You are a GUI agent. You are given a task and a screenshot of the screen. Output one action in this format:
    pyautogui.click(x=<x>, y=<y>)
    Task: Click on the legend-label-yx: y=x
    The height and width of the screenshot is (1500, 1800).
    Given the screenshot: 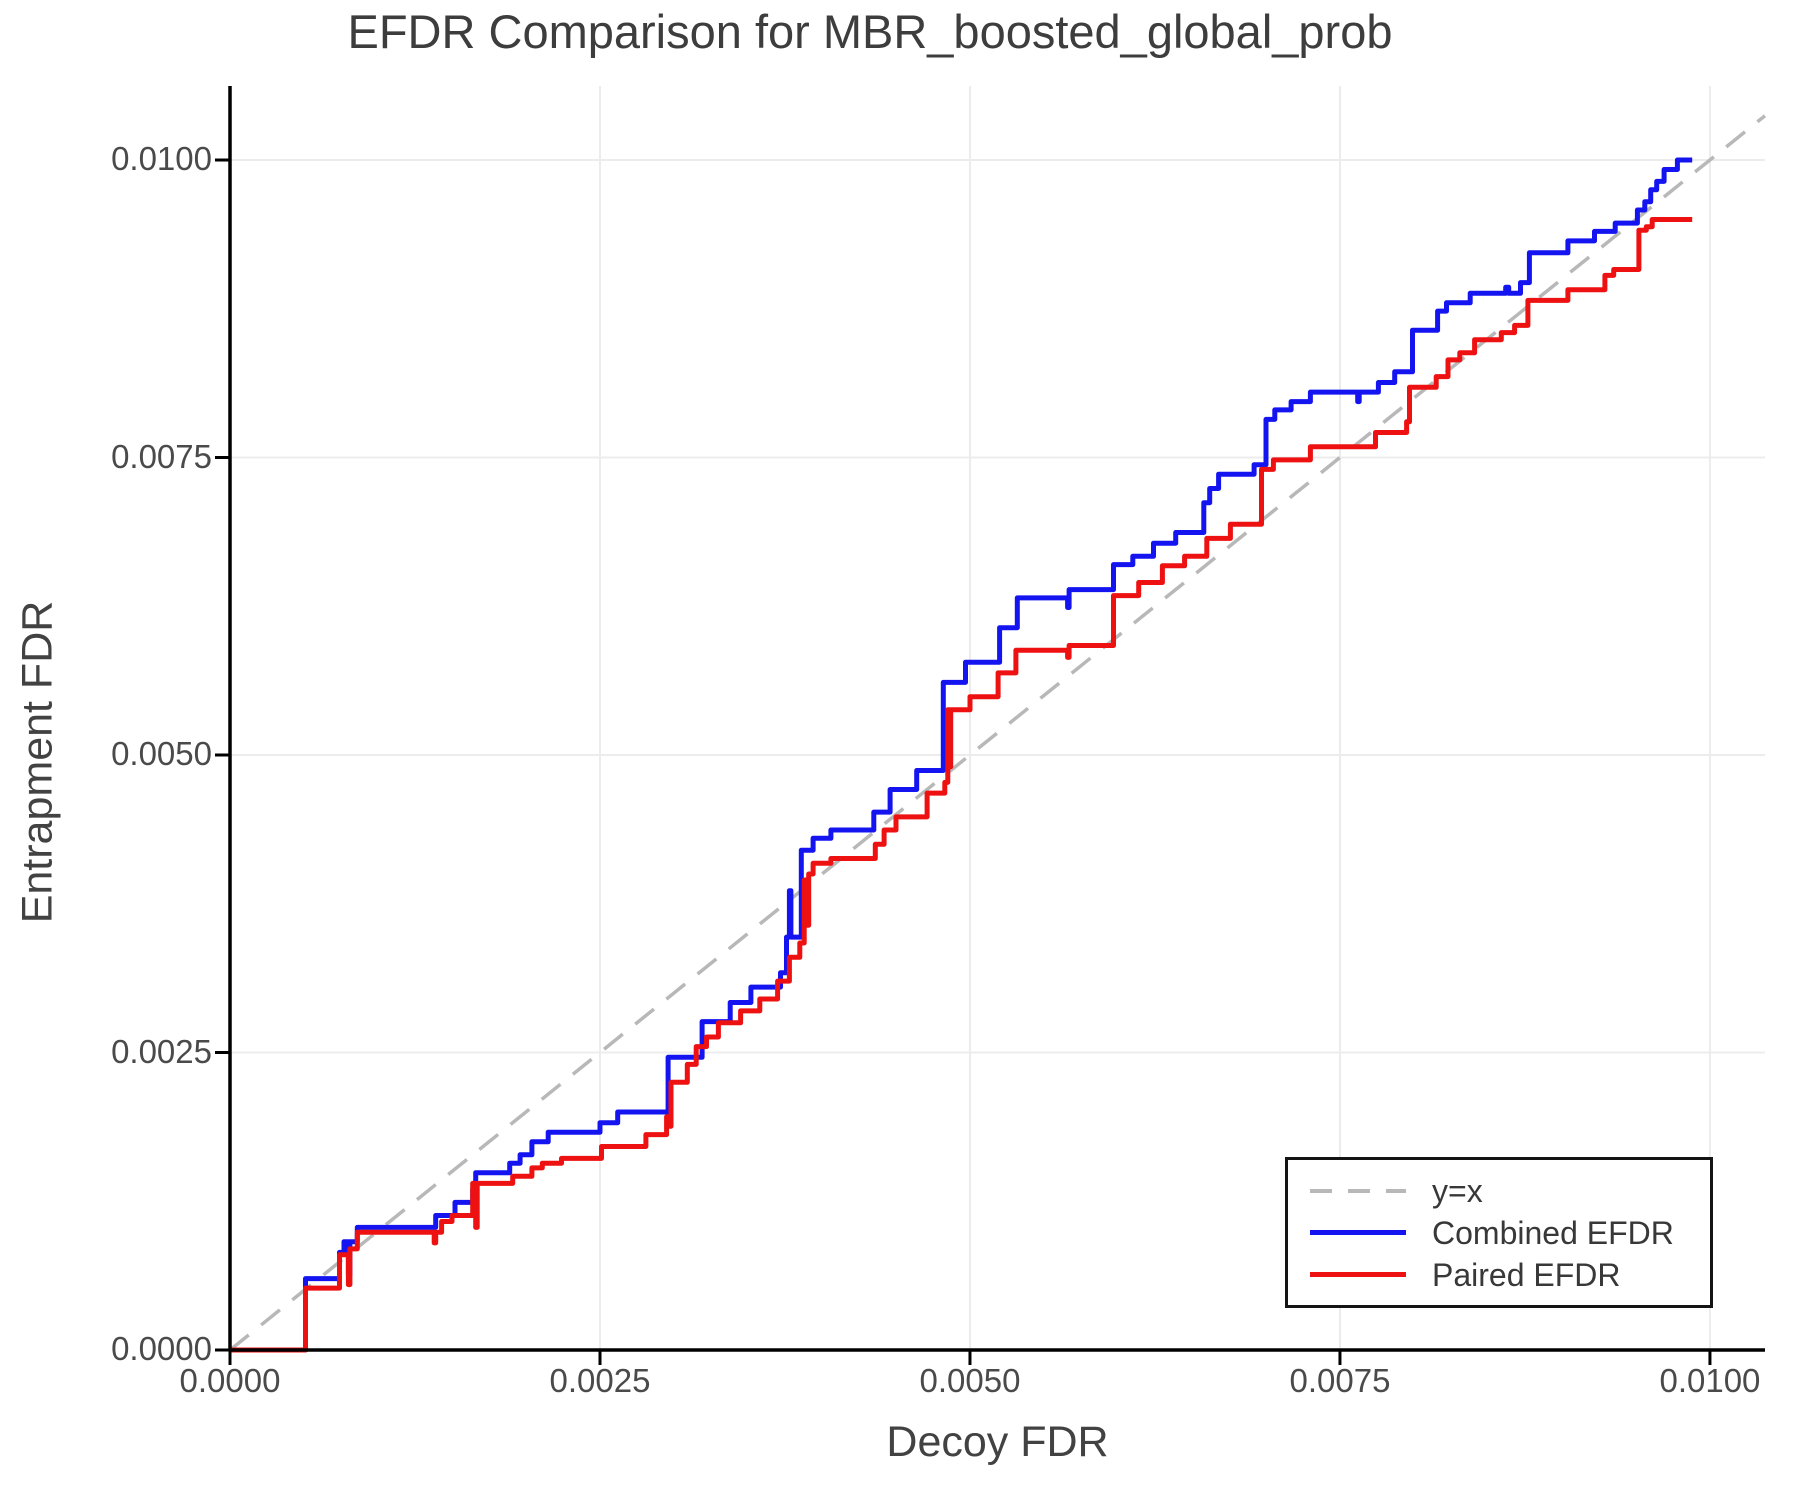 What is the action you would take?
    pyautogui.click(x=1457, y=1190)
    